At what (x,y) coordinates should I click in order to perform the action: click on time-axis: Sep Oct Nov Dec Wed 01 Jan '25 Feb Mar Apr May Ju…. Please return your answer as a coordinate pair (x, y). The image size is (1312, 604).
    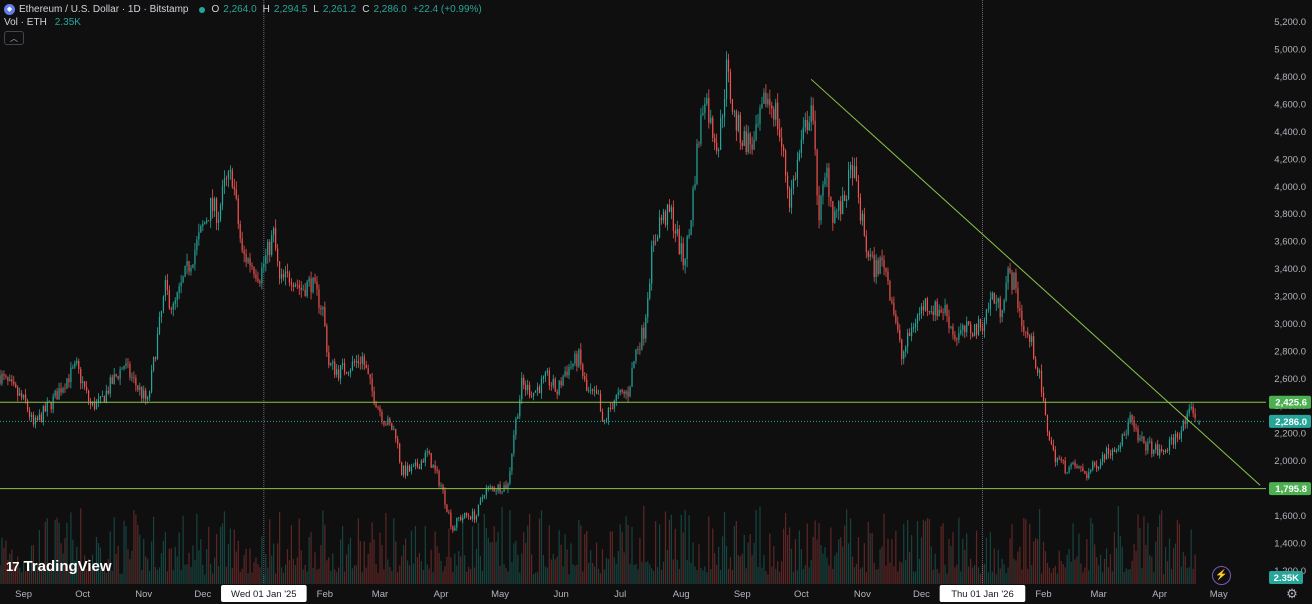
    Looking at the image, I should click on (621, 593).